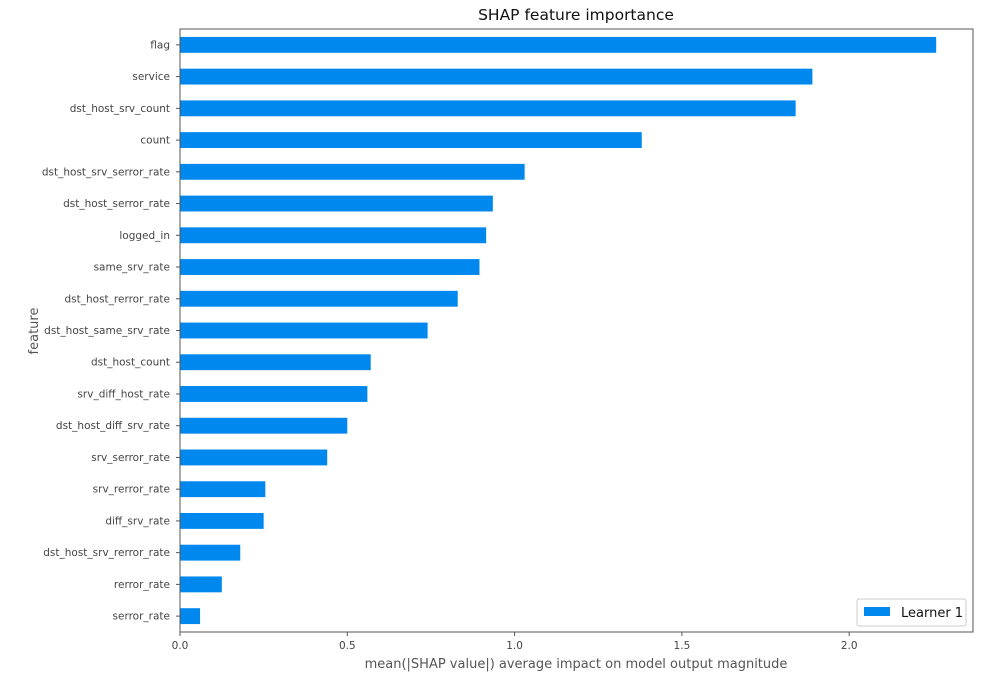 The width and height of the screenshot is (1000, 700). What do you see at coordinates (120, 109) in the screenshot?
I see `y-tick-label: dst_host_srv_count` at bounding box center [120, 109].